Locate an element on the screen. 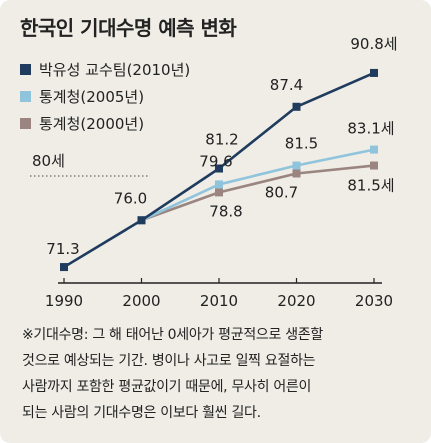  data-label-series-2-2010: 78.8 is located at coordinates (225, 211).